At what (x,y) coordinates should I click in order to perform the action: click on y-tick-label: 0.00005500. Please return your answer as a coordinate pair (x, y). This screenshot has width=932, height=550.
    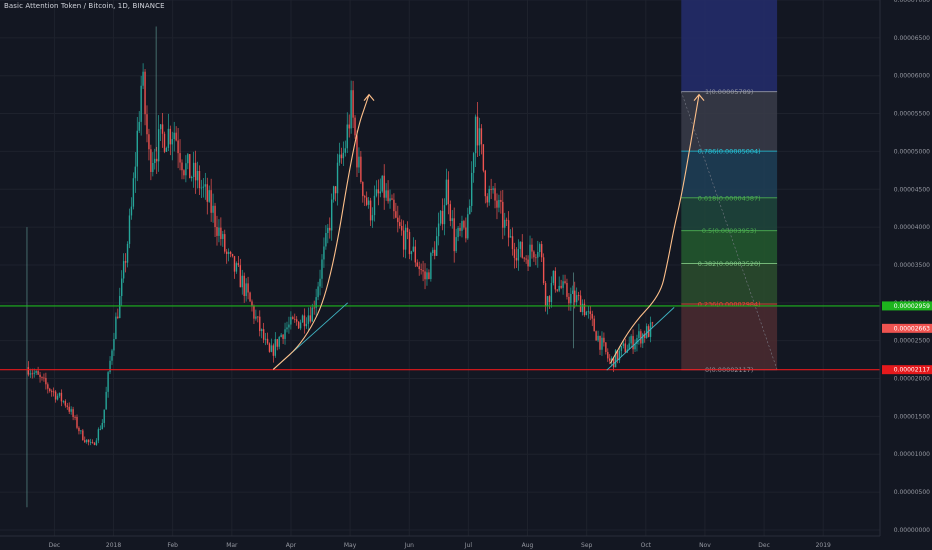
    Looking at the image, I should click on (912, 114).